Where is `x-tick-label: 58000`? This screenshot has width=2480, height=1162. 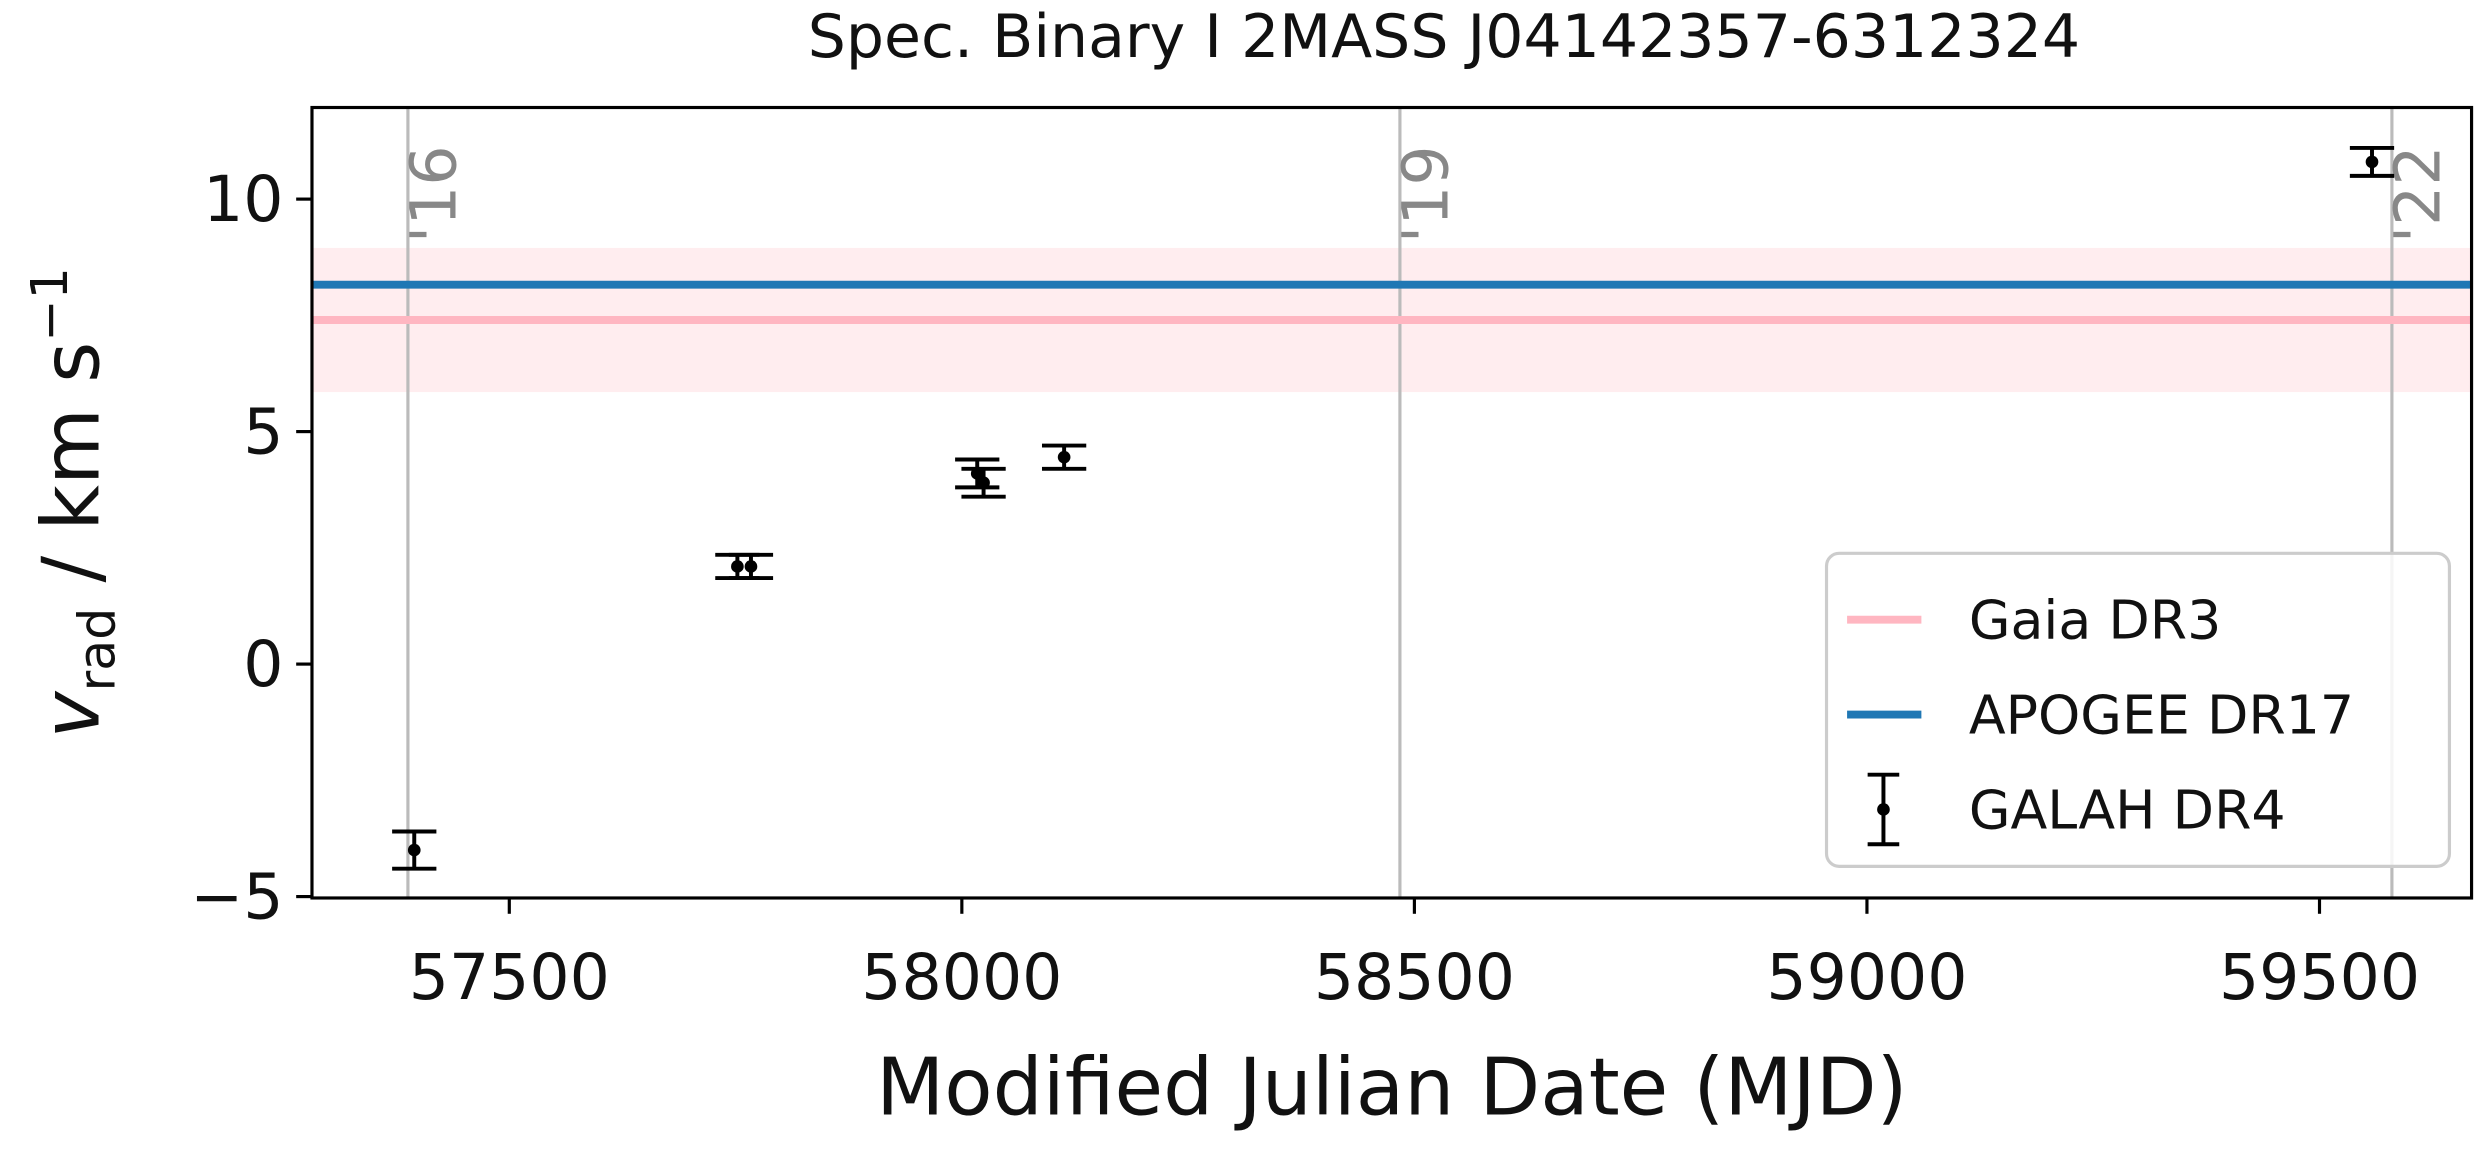 x-tick-label: 58000 is located at coordinates (961, 977).